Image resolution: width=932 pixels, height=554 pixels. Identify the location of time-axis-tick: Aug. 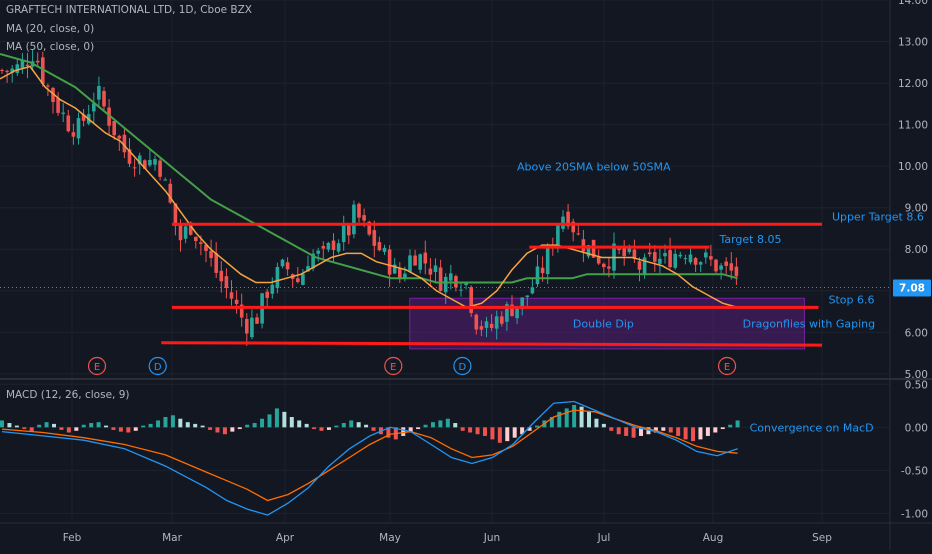
(713, 538).